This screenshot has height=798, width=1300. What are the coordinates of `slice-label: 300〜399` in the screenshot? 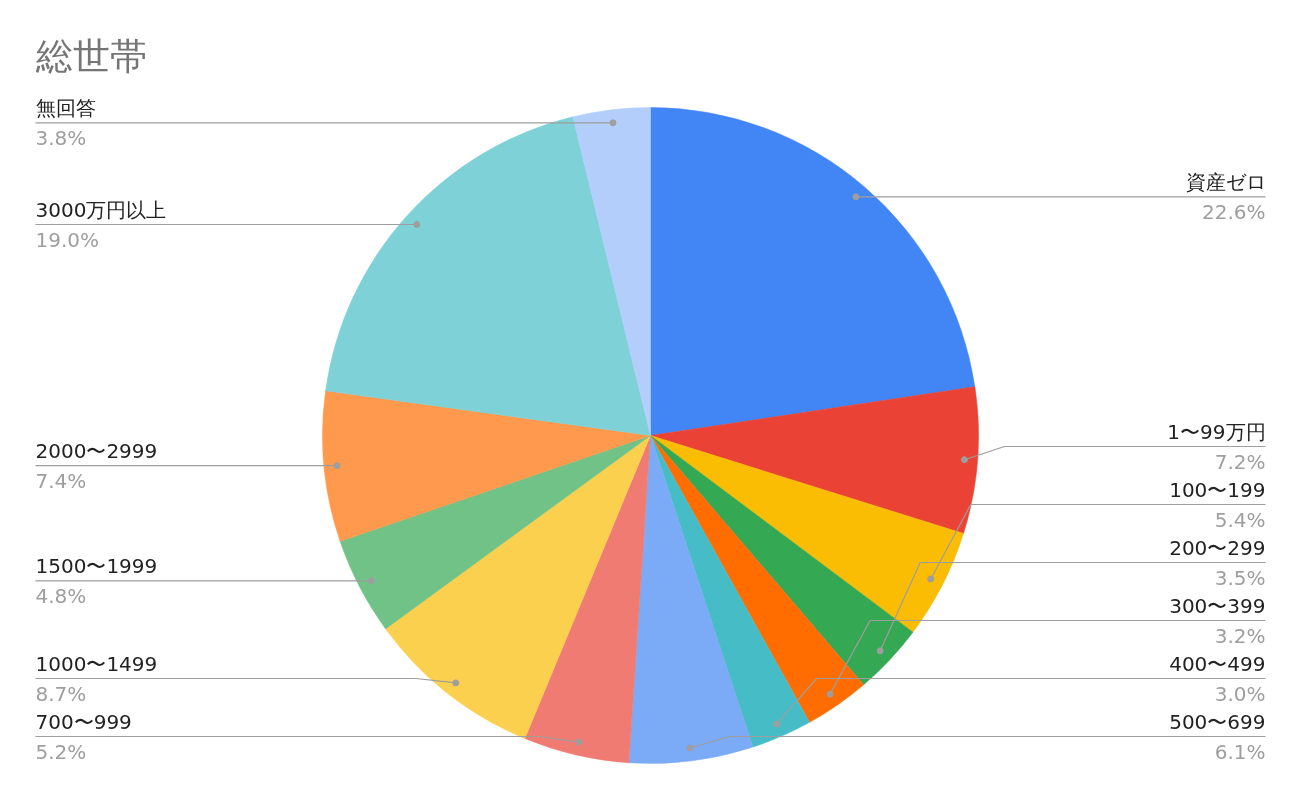 It's located at (1217, 605).